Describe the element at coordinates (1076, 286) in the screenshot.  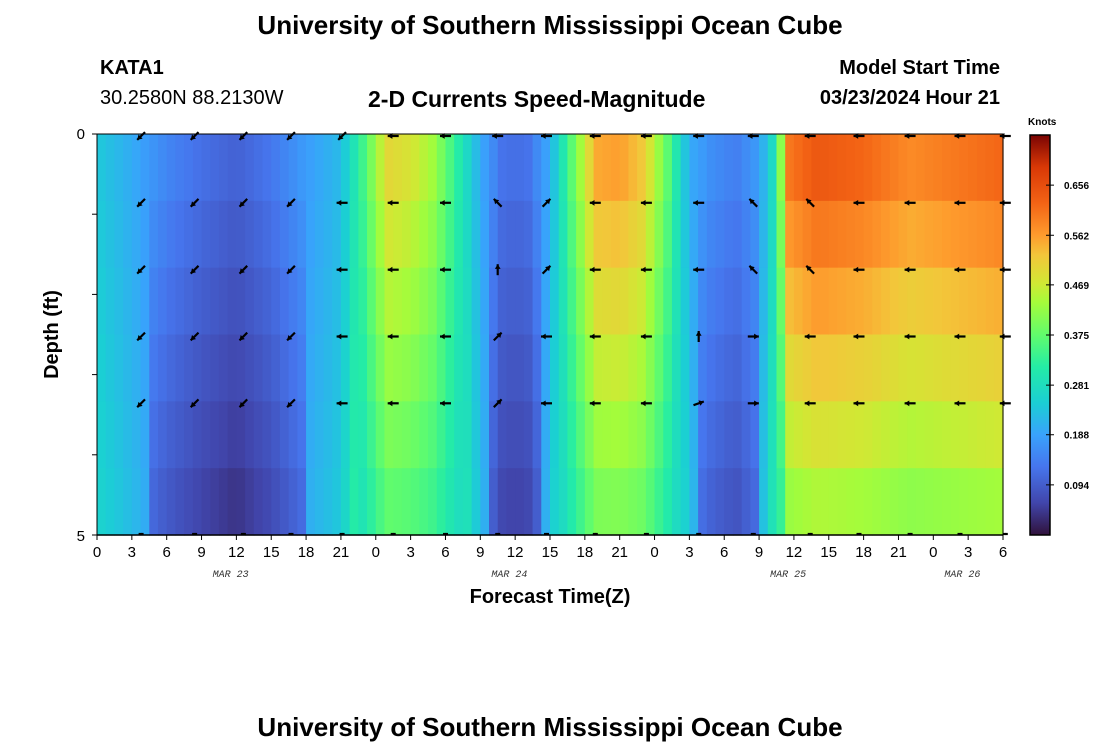
I see `colorbar-tick-label: 0.469` at that location.